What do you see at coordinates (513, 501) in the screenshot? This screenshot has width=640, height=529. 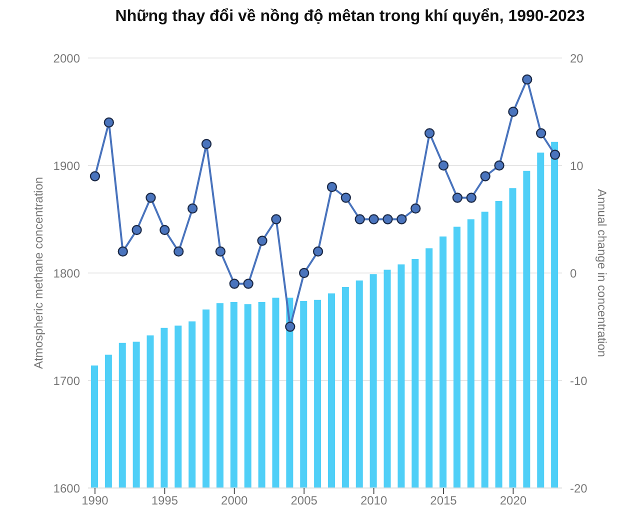 I see `x-tick-label: 2020` at bounding box center [513, 501].